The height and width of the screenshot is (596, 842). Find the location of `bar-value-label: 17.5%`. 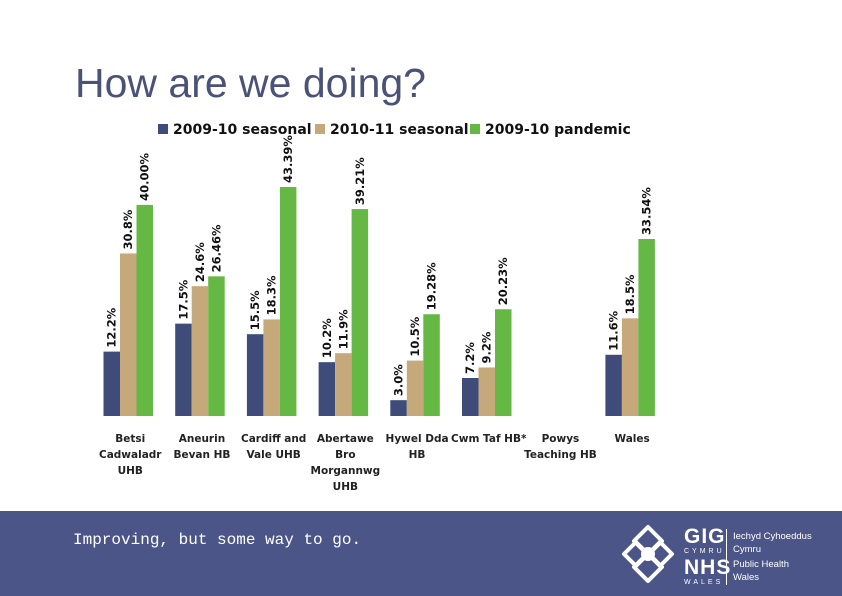

bar-value-label: 17.5% is located at coordinates (183, 299).